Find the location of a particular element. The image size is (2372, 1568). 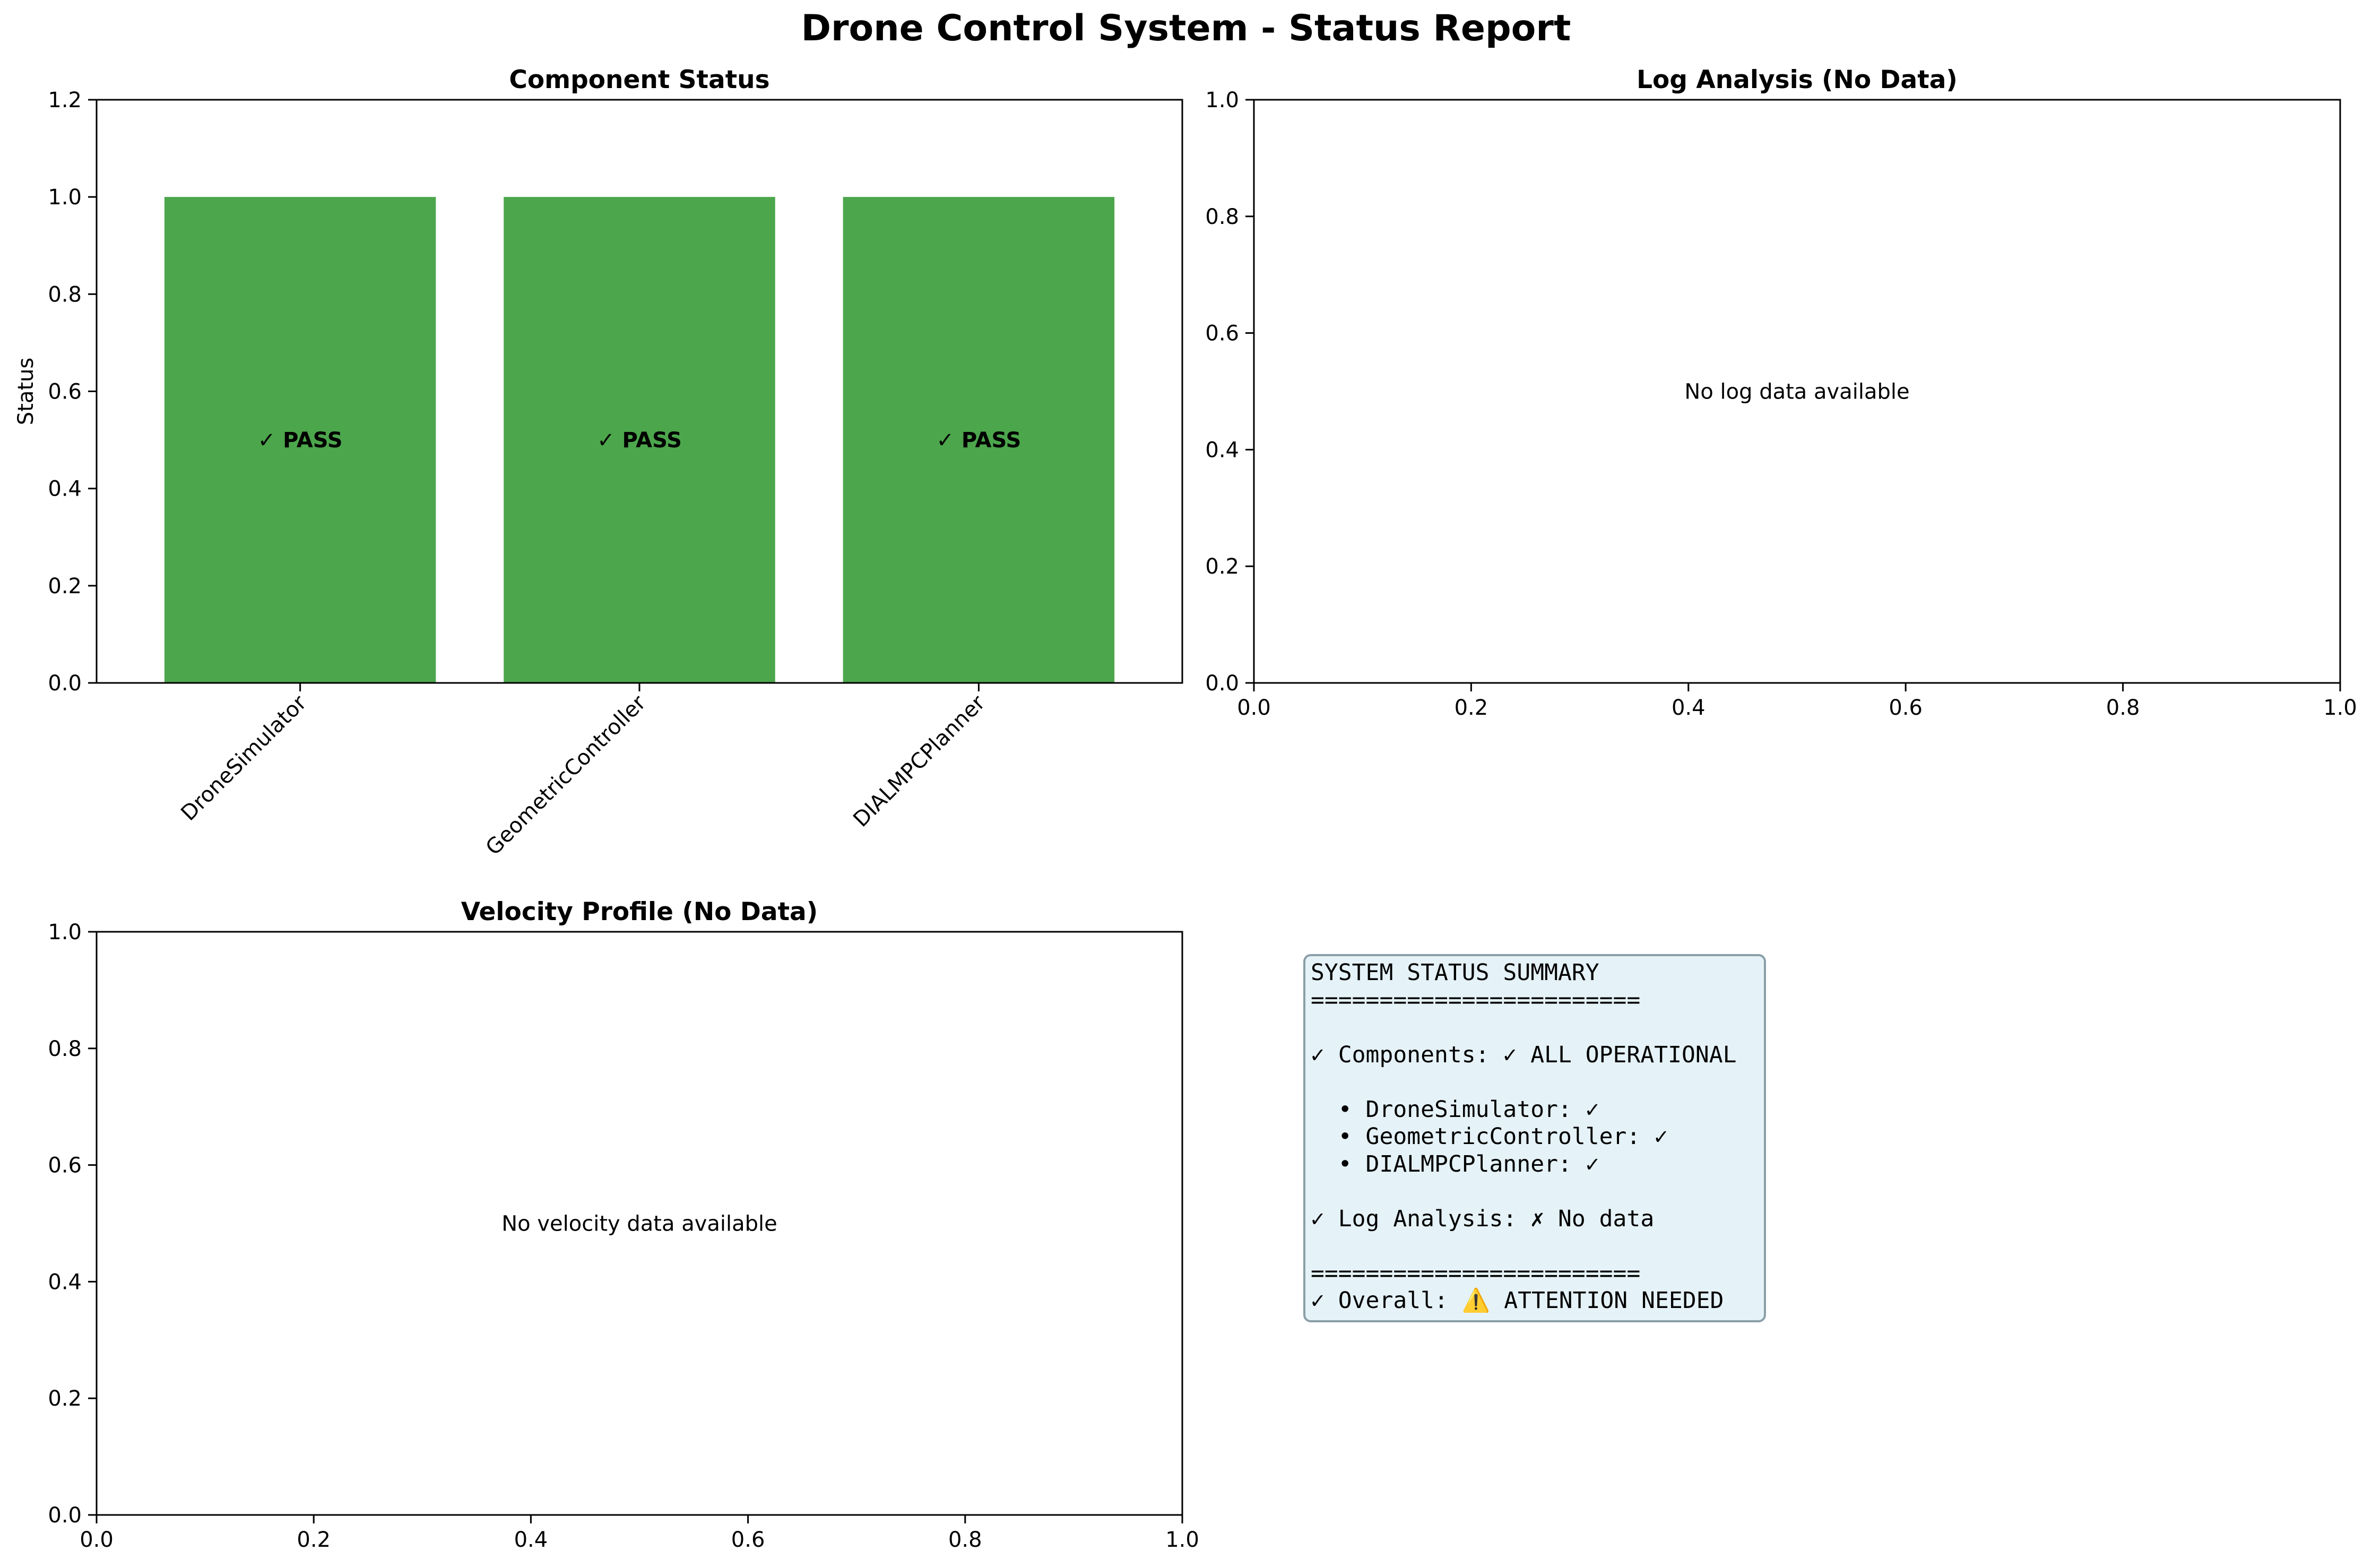

log-analysis-xtick-label: 0.6 is located at coordinates (1906, 708).